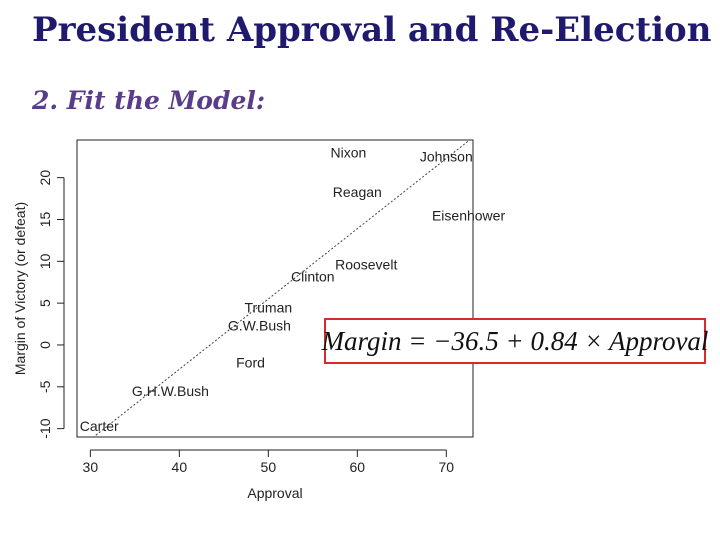  What do you see at coordinates (468, 215) in the screenshot?
I see `point-label-eisenhower: Eisenhower` at bounding box center [468, 215].